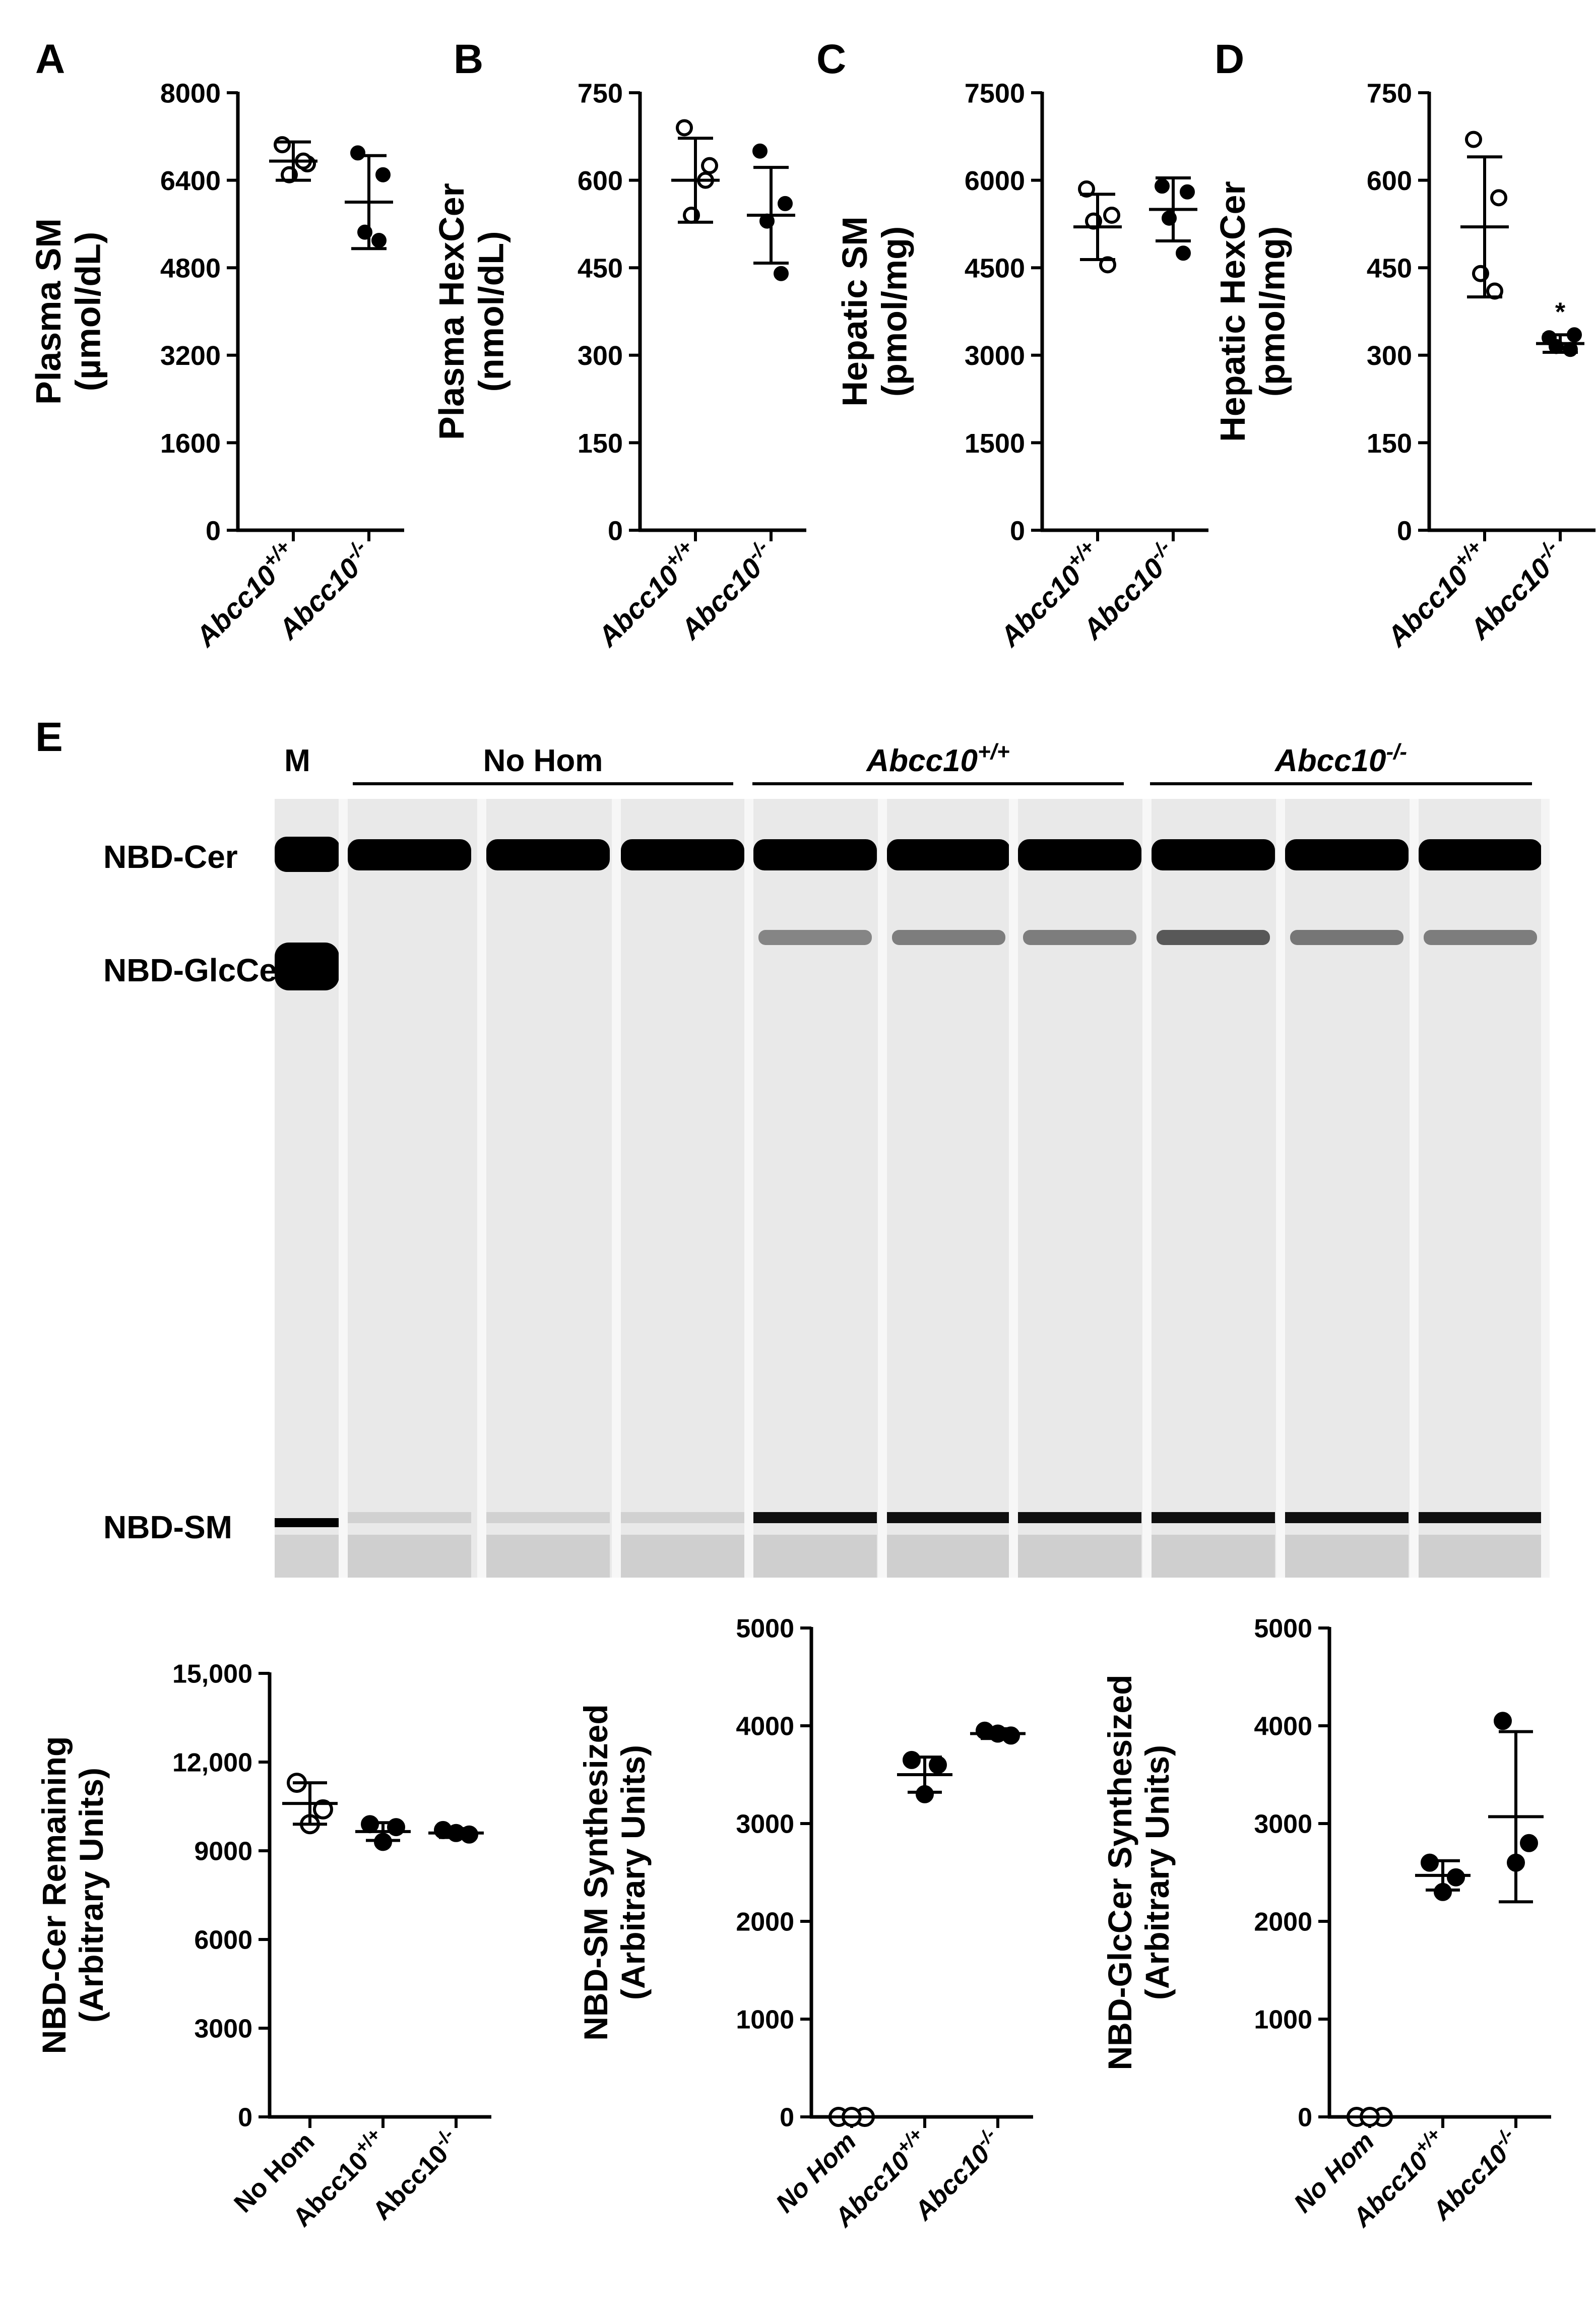  I want to click on top-chart-y-axis-title: Plasma SM (µmol/dL), so click(68, 311).